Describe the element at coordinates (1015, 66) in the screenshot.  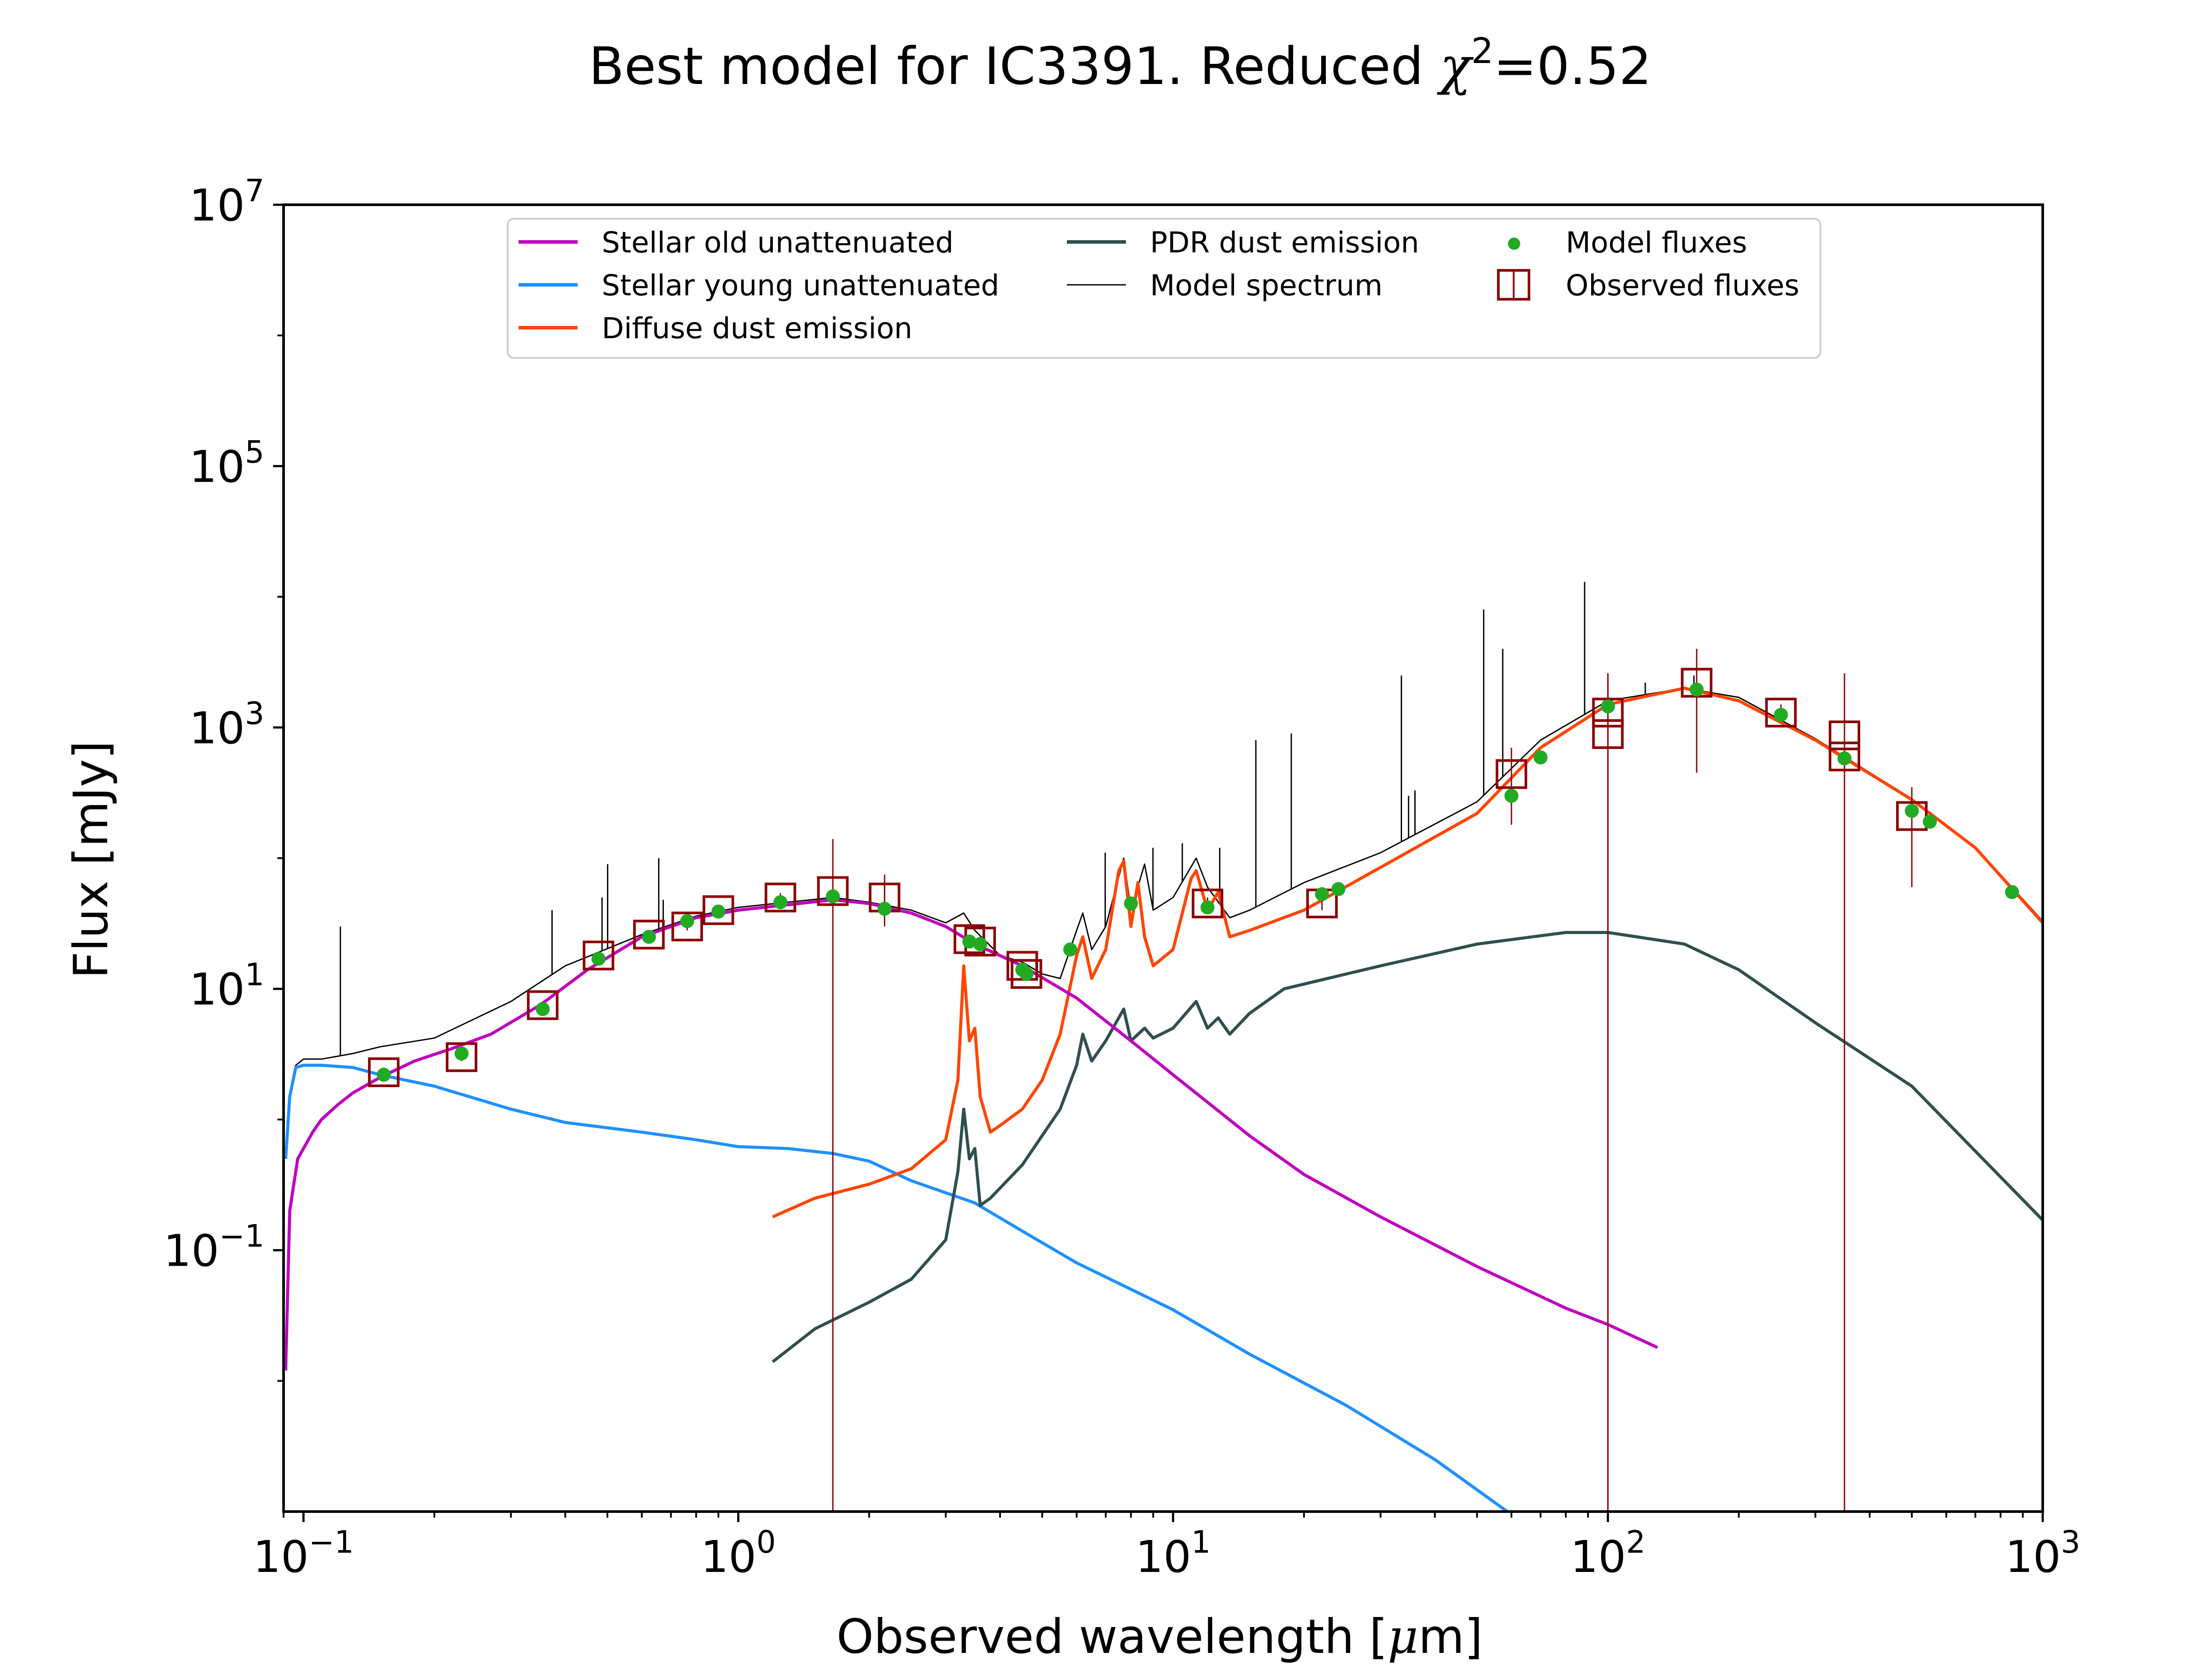
I see `chart-title-main: Best model for IC3391. Reduced` at that location.